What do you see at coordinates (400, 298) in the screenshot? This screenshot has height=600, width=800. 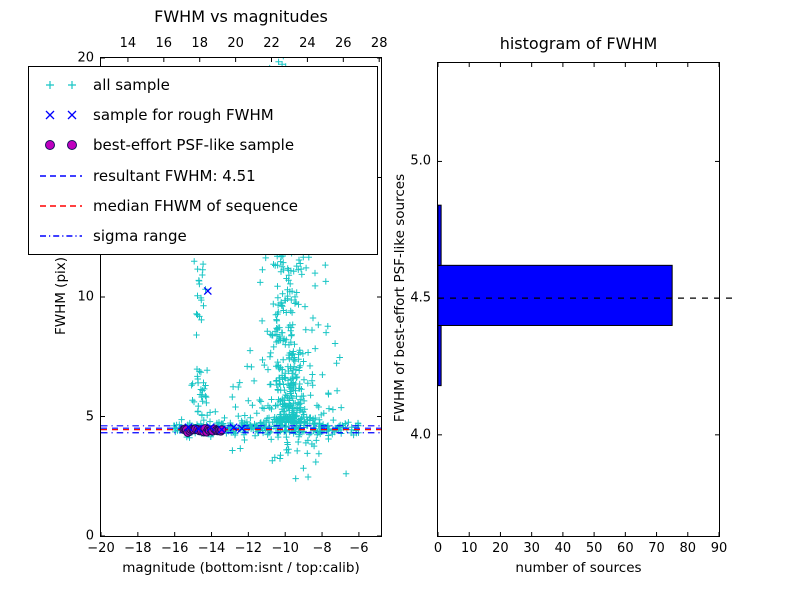 I see `histogram-ylabel: FWHM of best-effort PSF-like sources` at bounding box center [400, 298].